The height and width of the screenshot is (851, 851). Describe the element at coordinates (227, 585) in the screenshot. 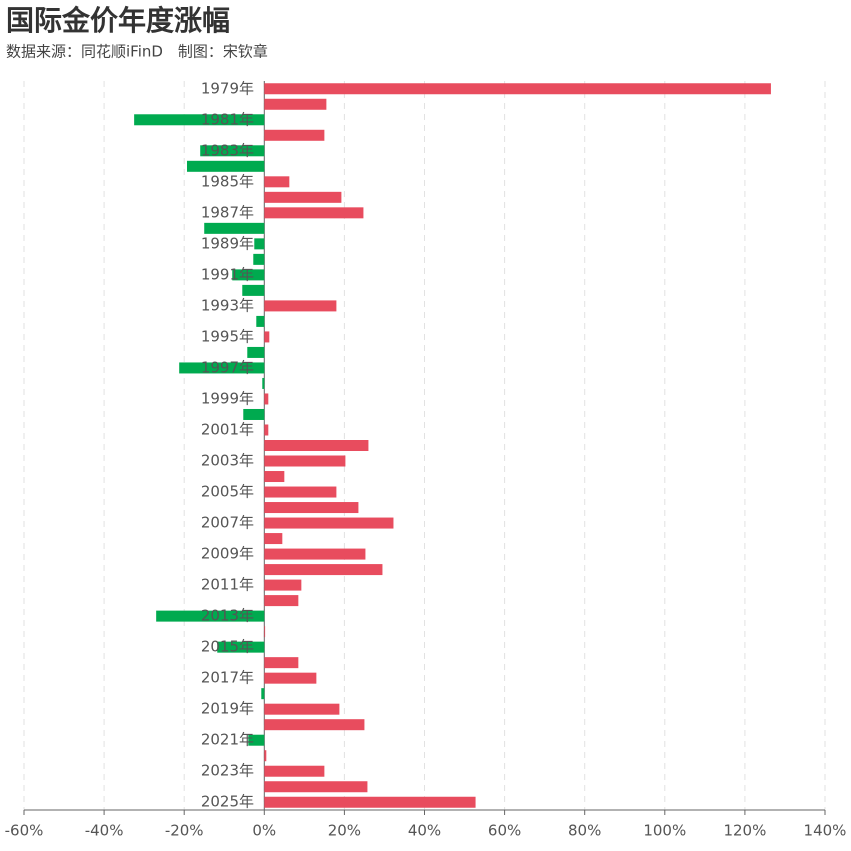

I see `y-tick-label: 2011年` at that location.